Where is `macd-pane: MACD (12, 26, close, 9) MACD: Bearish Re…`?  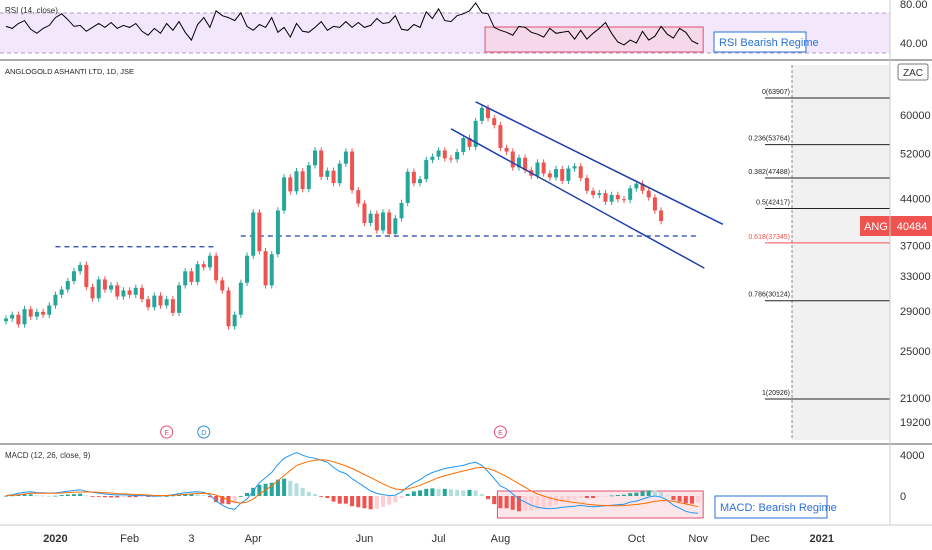
macd-pane: MACD (12, 26, close, 9) MACD: Bearish Re… is located at coordinates (420, 485).